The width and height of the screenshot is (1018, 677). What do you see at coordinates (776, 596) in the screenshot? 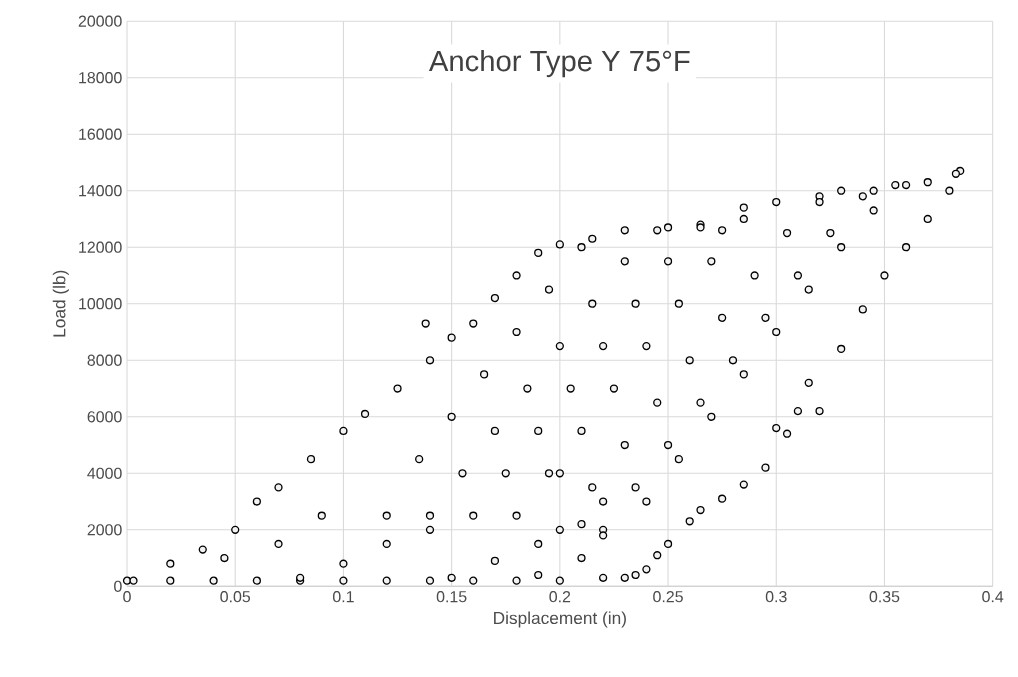
I see `x-tick-label: 0.3` at bounding box center [776, 596].